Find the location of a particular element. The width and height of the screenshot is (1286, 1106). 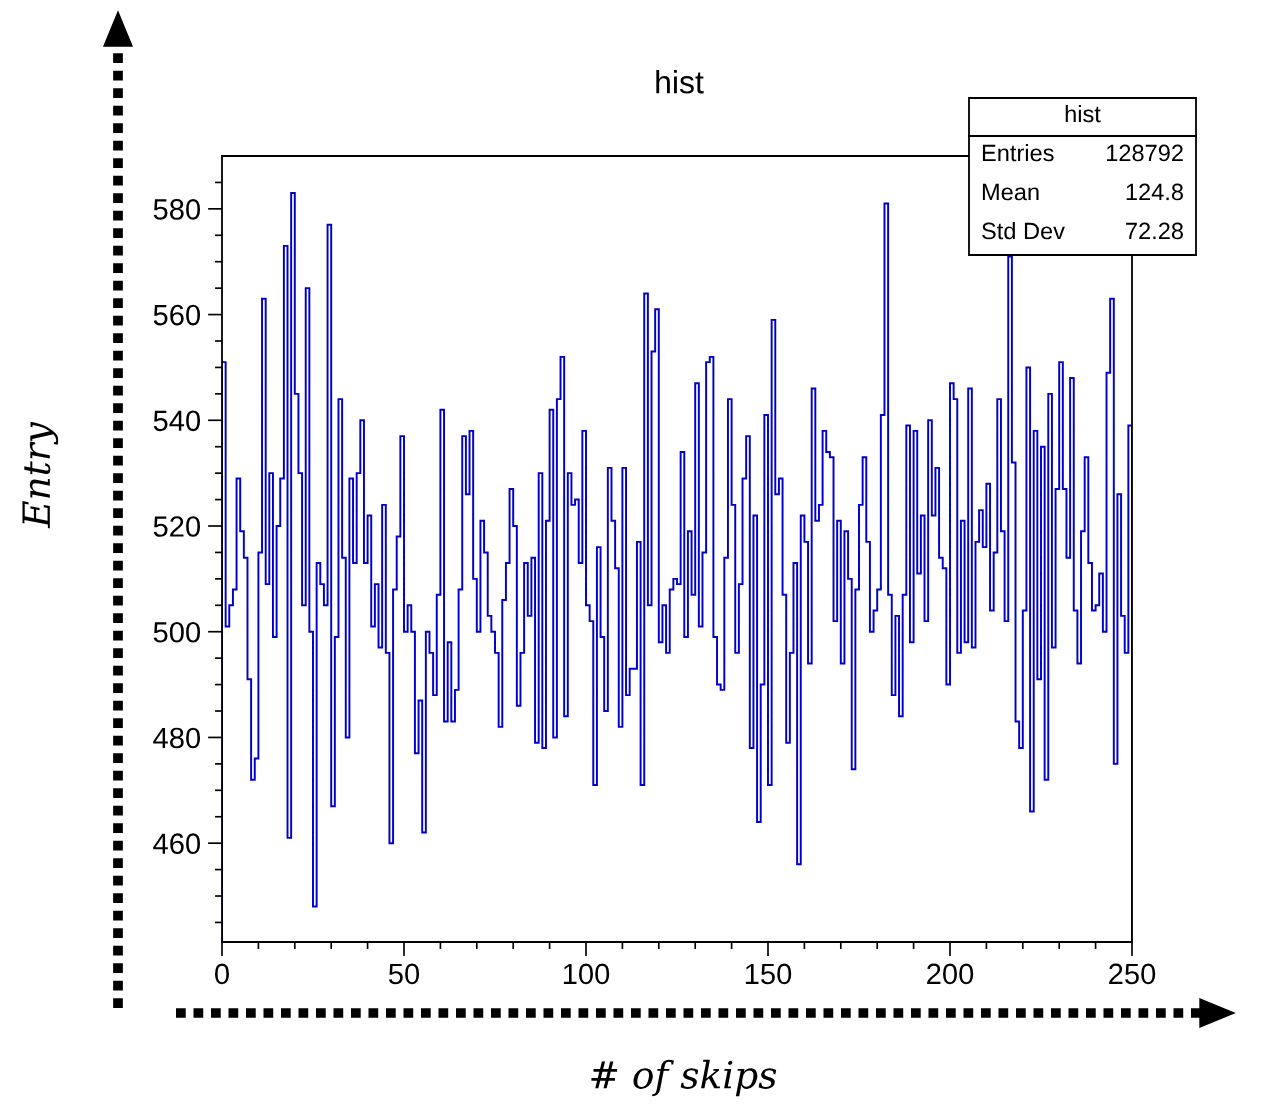

annotation: Entries is located at coordinates (1018, 153).